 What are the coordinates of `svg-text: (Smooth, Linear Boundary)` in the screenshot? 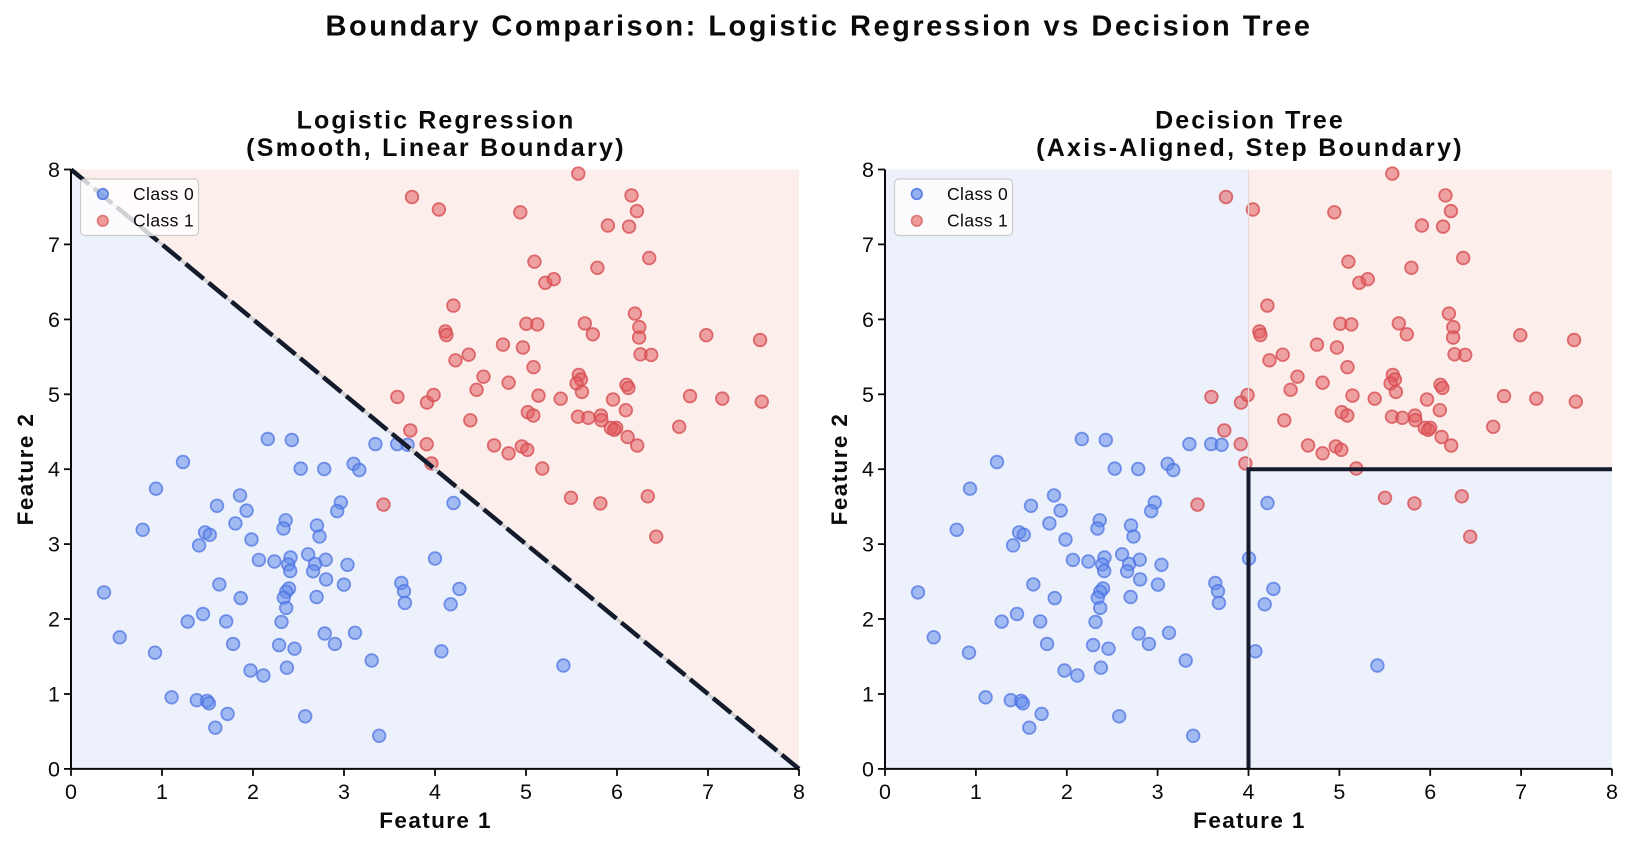 It's located at (436, 148).